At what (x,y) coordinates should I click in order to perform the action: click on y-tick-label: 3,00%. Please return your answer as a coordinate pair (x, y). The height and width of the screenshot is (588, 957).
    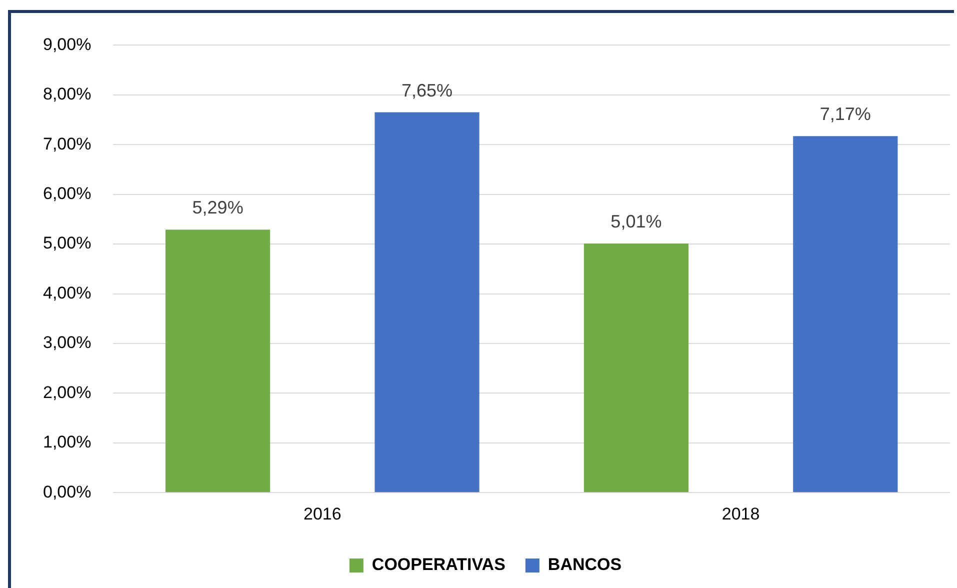
    Looking at the image, I should click on (67, 342).